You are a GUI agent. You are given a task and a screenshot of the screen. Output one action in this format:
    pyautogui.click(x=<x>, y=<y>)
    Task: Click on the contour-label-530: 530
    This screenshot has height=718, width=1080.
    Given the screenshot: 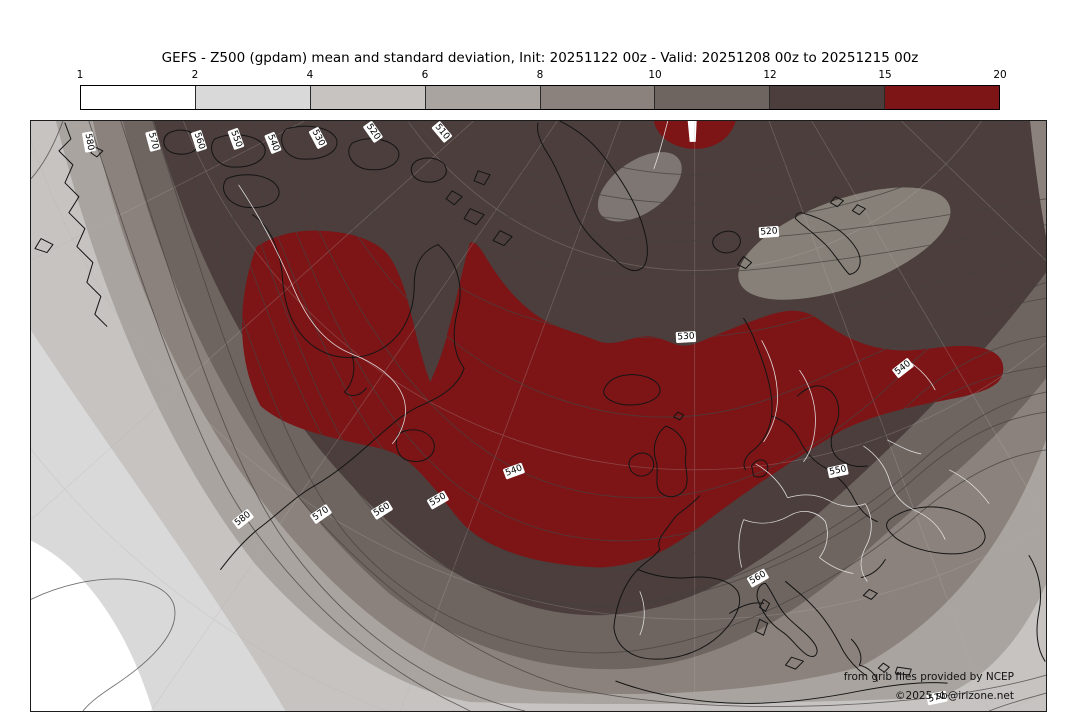 What is the action you would take?
    pyautogui.click(x=686, y=337)
    